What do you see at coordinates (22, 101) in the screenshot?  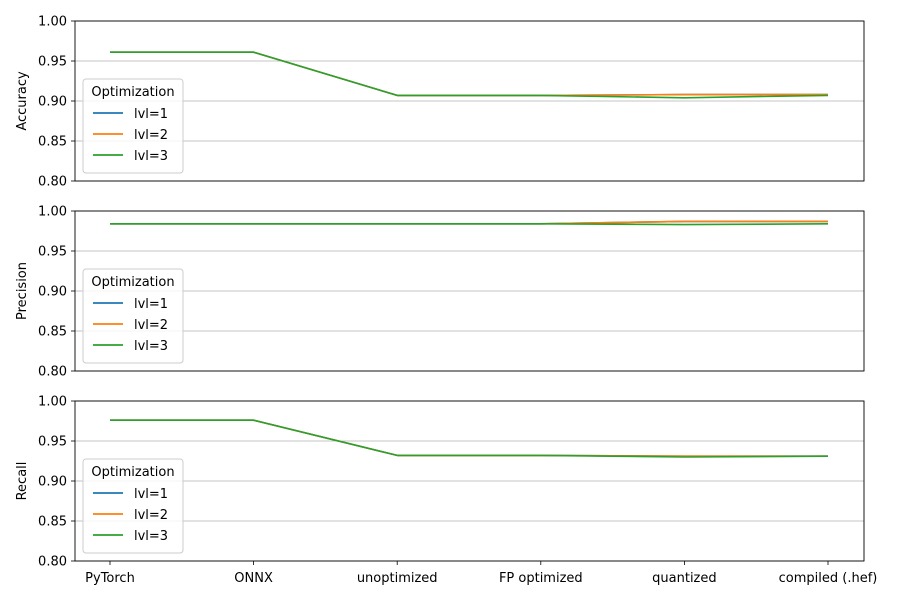 I see `y-axis-label: Accuracy` at bounding box center [22, 101].